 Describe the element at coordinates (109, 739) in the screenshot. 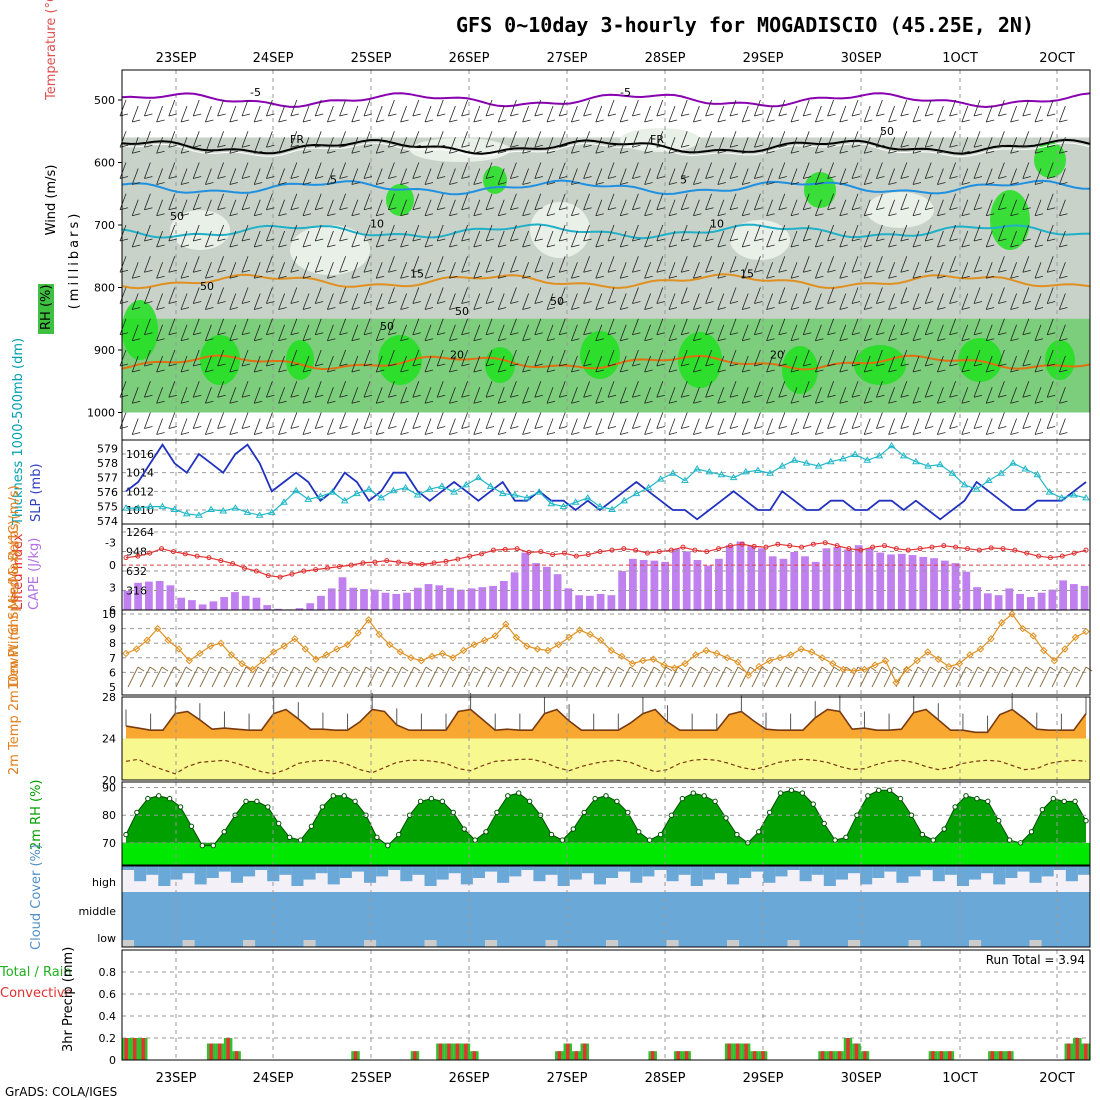

I see `temp-tick-label: 24` at that location.